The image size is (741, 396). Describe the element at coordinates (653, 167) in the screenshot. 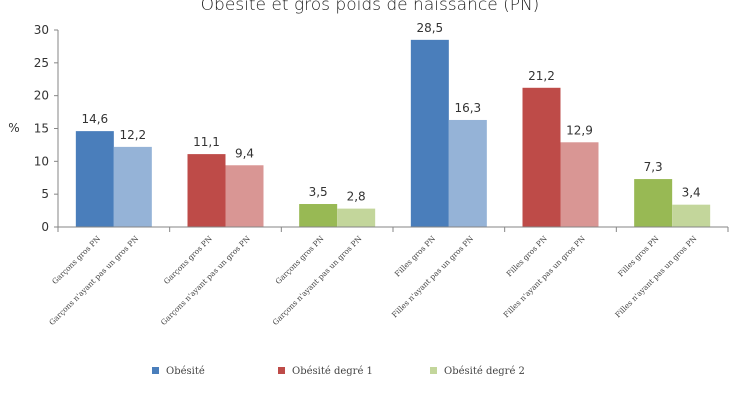

I see `data-label: 7,3` at that location.